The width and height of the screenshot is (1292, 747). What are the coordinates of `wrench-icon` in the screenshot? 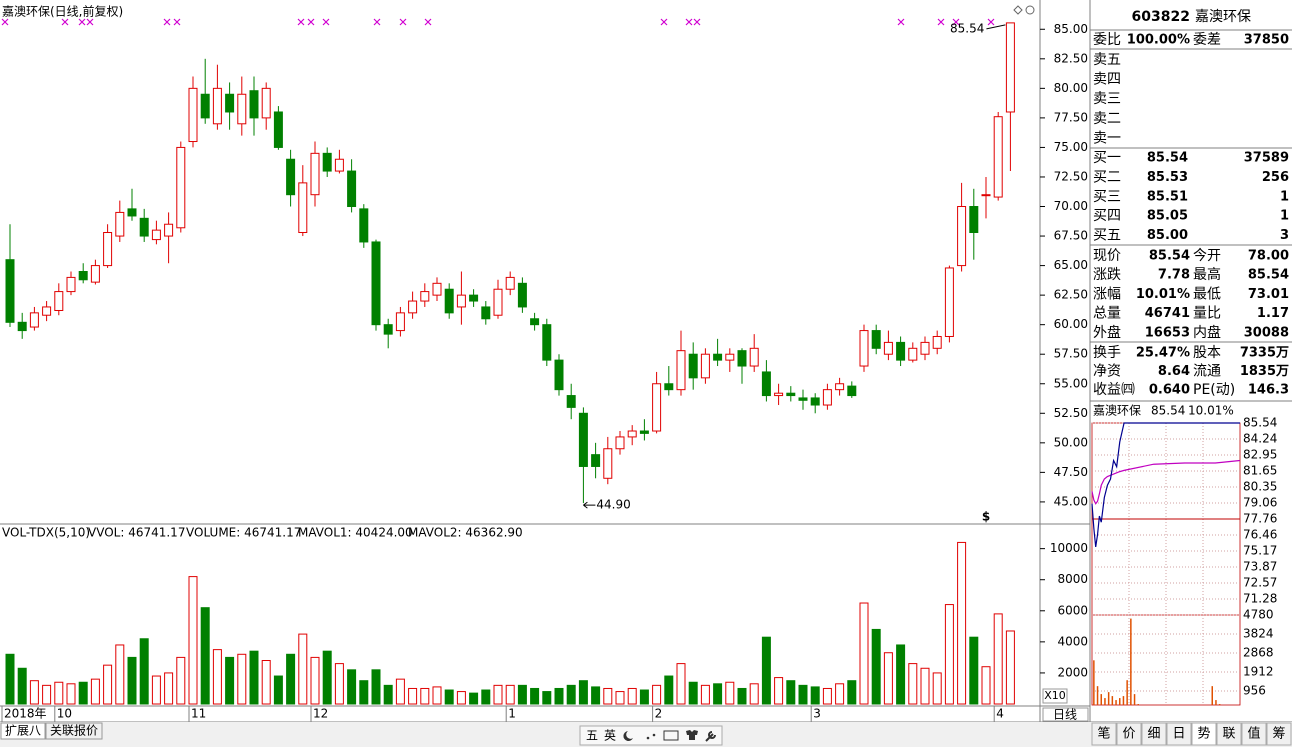 It's located at (710, 736).